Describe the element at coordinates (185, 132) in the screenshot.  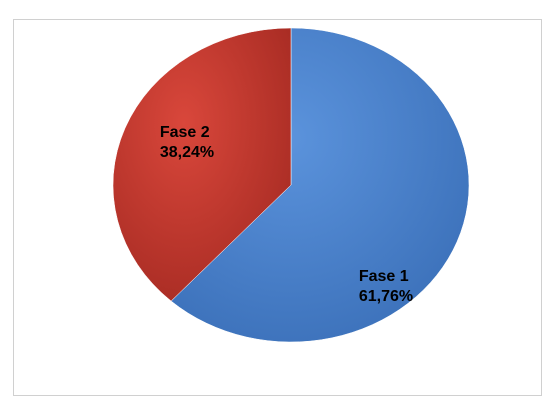
I see `slice-name-fase-2: Fase 2` at that location.